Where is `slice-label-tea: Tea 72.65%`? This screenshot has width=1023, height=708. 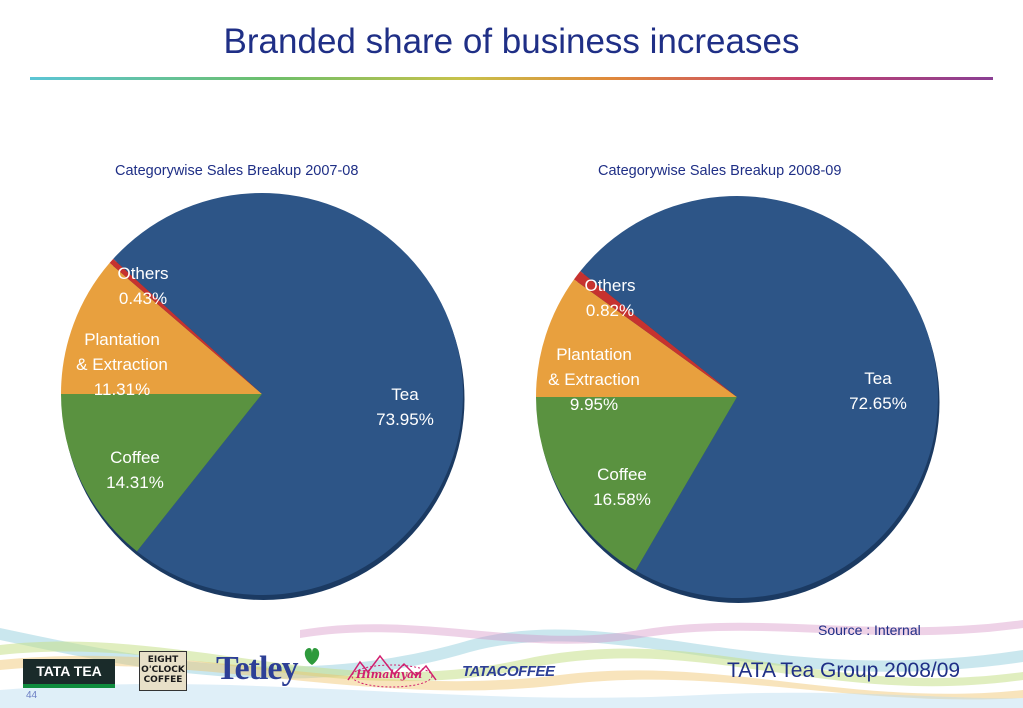 slice-label-tea: Tea 72.65% is located at coordinates (878, 391).